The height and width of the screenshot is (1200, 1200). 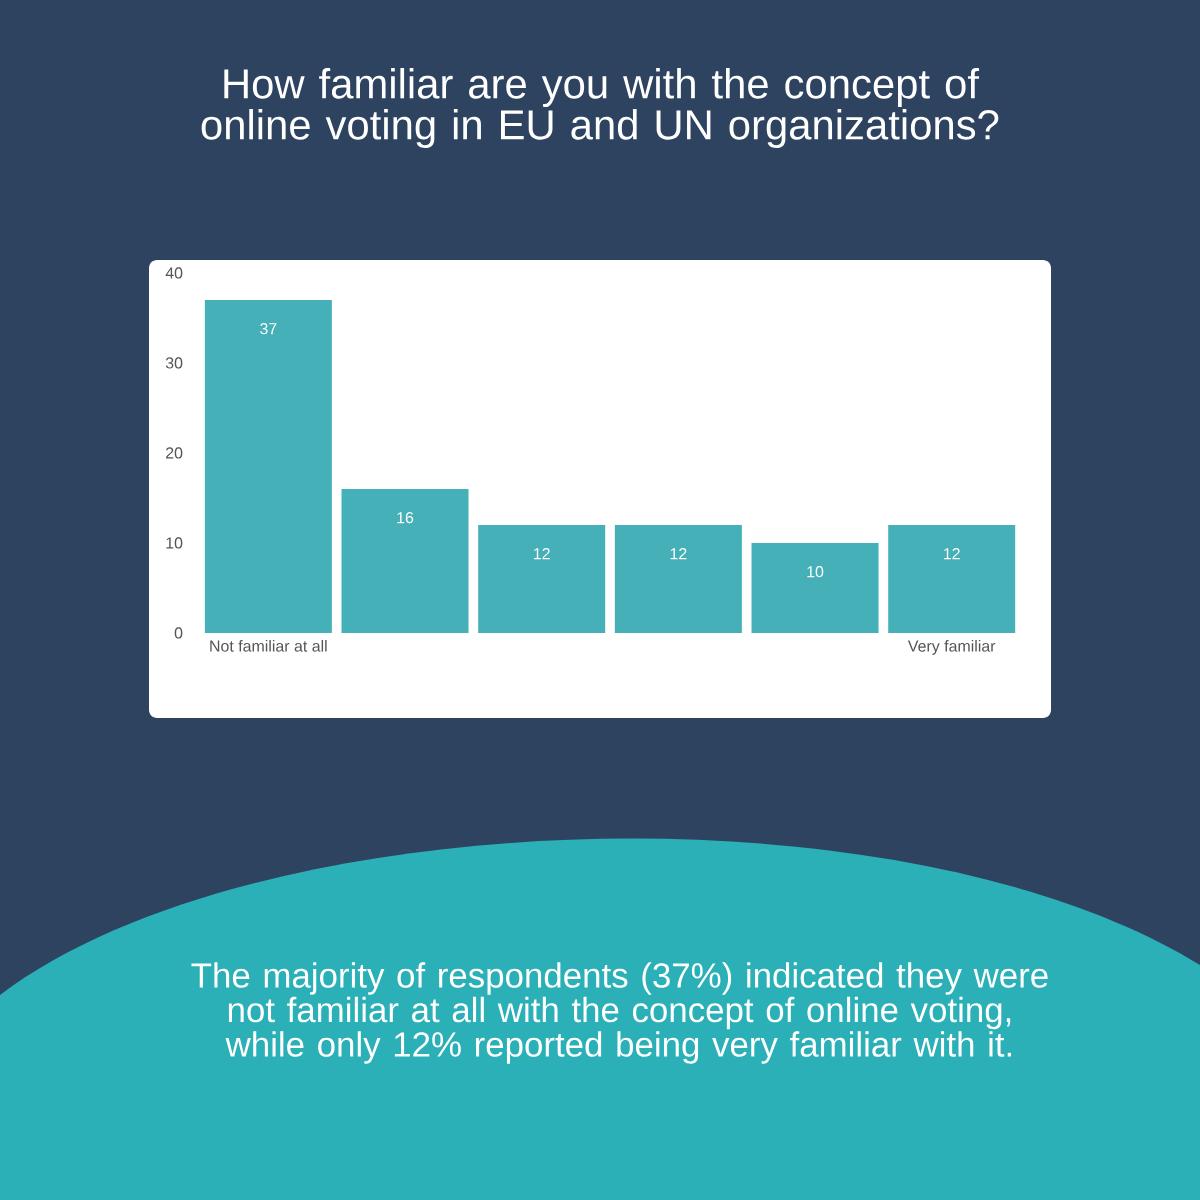 What do you see at coordinates (951, 647) in the screenshot?
I see `x-tick-label: Very familiar` at bounding box center [951, 647].